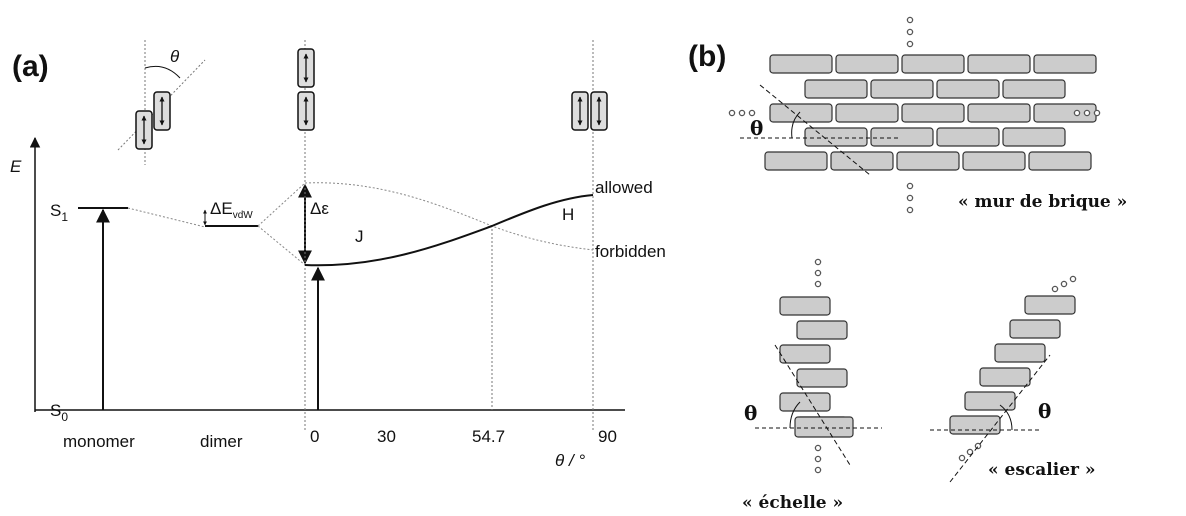 The width and height of the screenshot is (1186, 516). I want to click on s0-main: S, so click(55, 410).